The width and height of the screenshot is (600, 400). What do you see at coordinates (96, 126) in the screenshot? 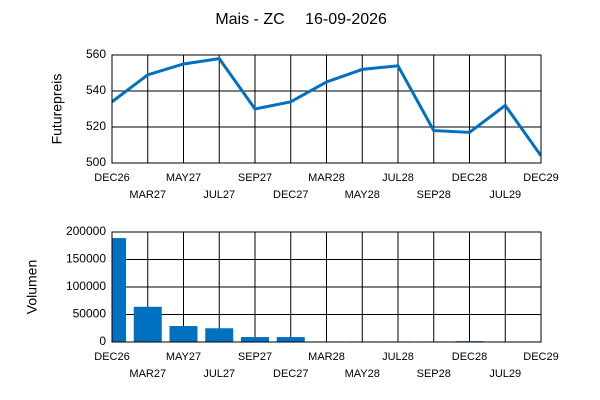
I see `y-tick-label: 520` at bounding box center [96, 126].